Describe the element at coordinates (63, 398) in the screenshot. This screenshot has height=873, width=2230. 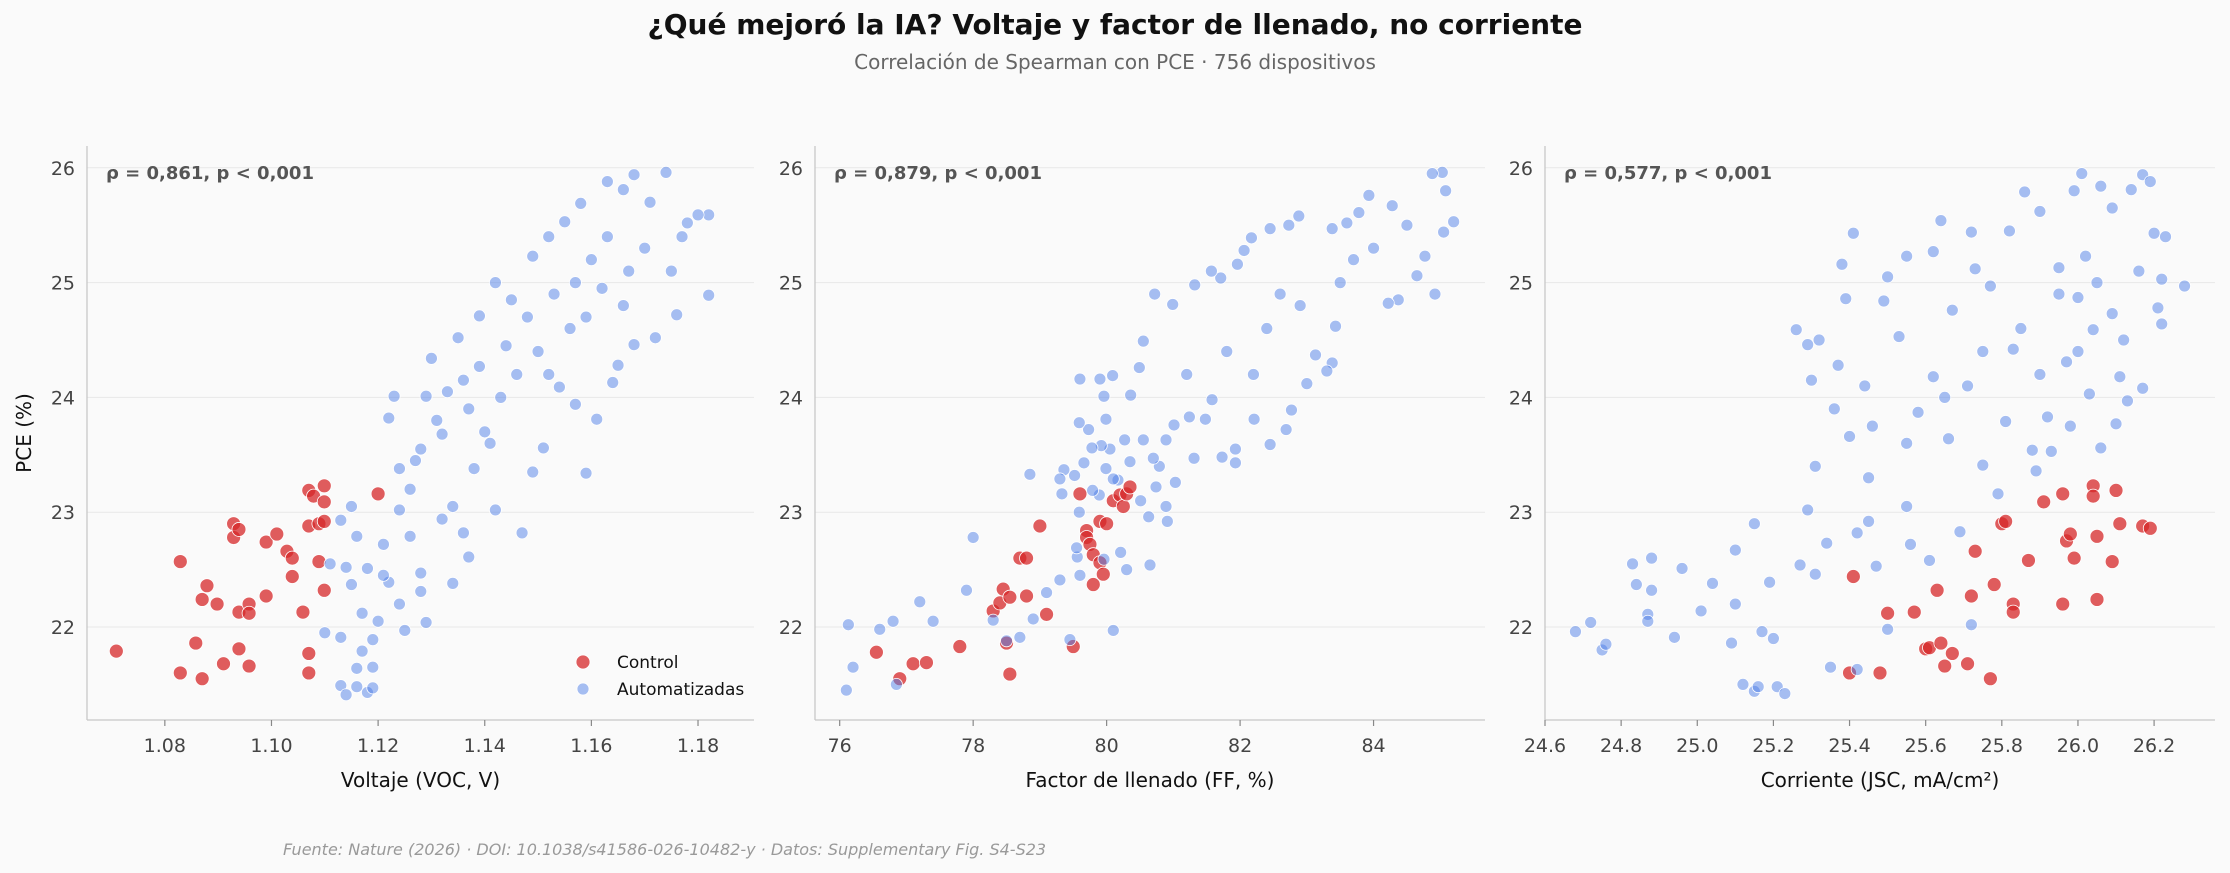
I see `y-tick-label: 24` at that location.